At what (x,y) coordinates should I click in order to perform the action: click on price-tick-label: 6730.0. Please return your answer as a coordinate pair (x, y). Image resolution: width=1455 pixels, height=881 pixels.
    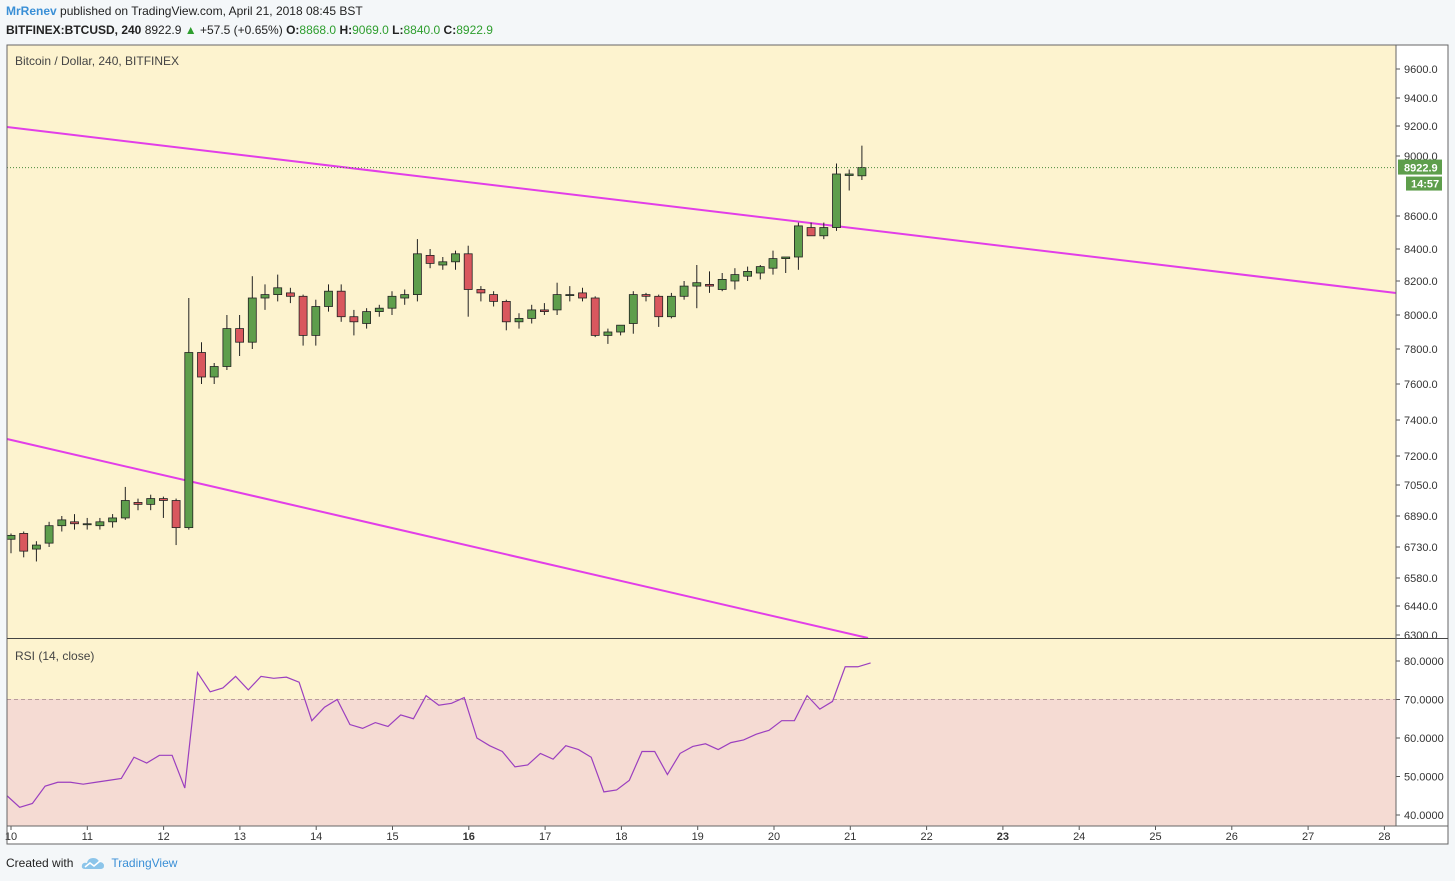
    Looking at the image, I should click on (1421, 548).